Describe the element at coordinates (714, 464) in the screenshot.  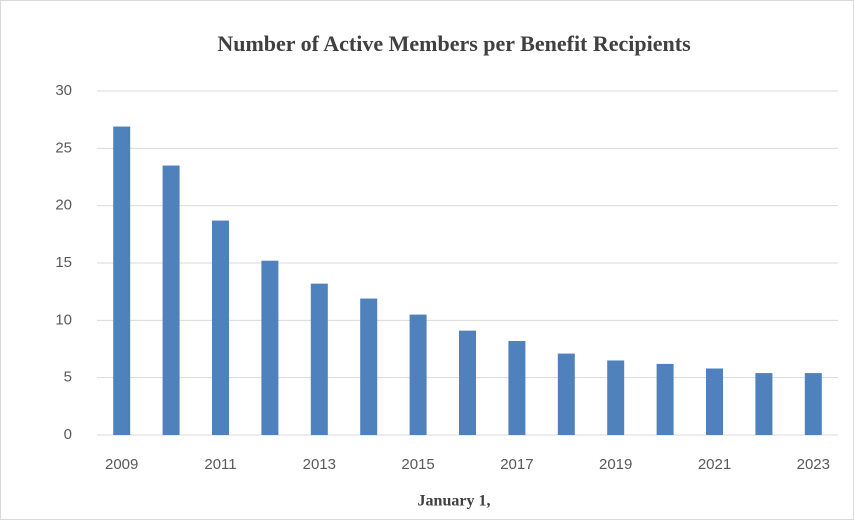
I see `x-tick-label: 2021` at that location.